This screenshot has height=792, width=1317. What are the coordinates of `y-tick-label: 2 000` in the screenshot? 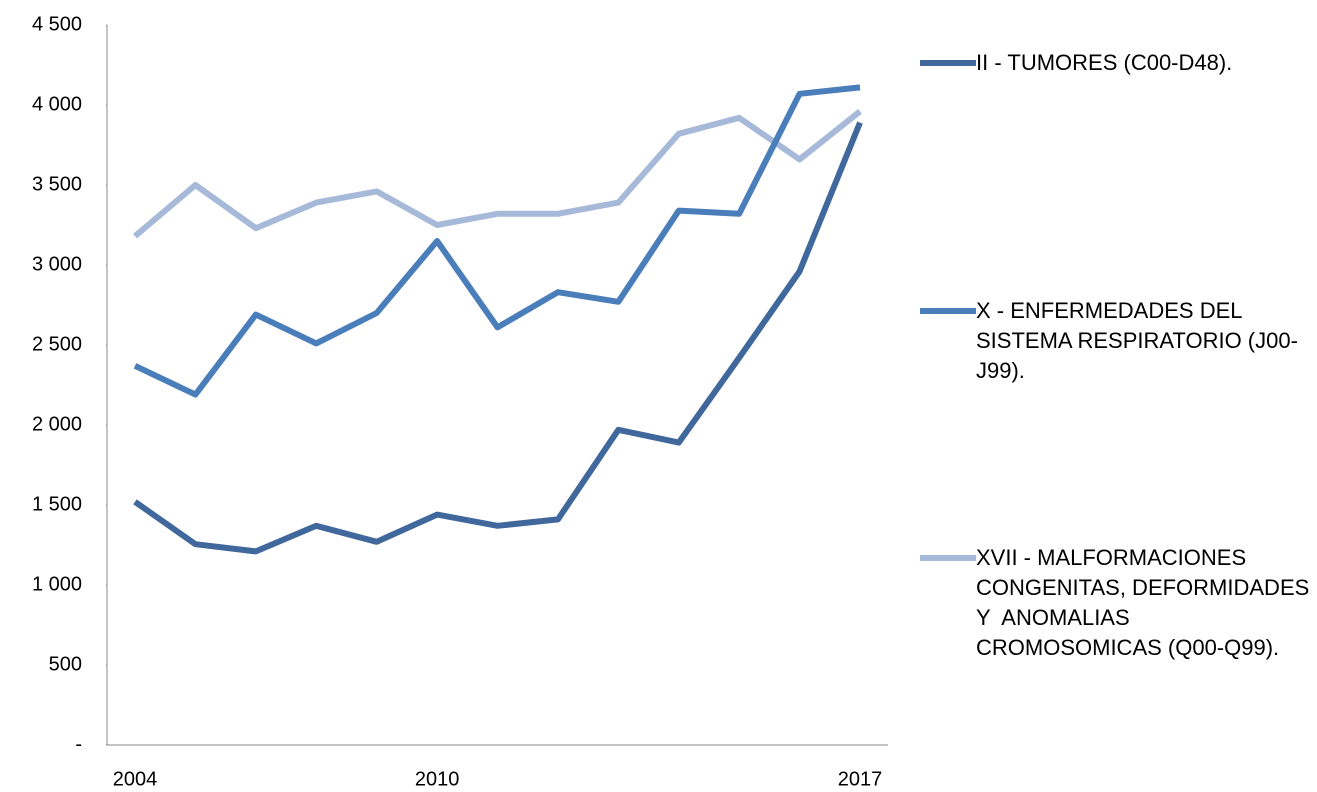 It's located at (57, 424).